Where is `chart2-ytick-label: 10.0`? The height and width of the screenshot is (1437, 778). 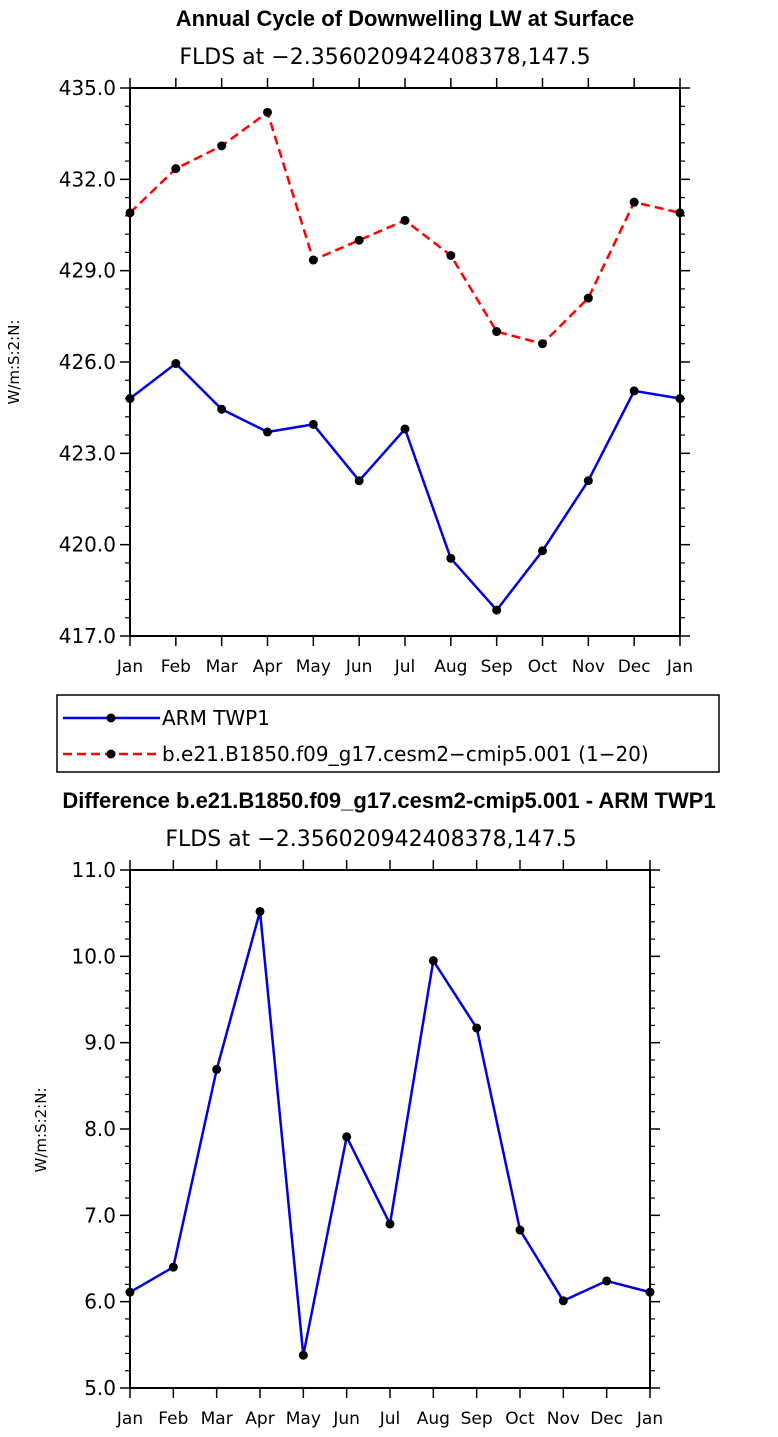 chart2-ytick-label: 10.0 is located at coordinates (93, 956).